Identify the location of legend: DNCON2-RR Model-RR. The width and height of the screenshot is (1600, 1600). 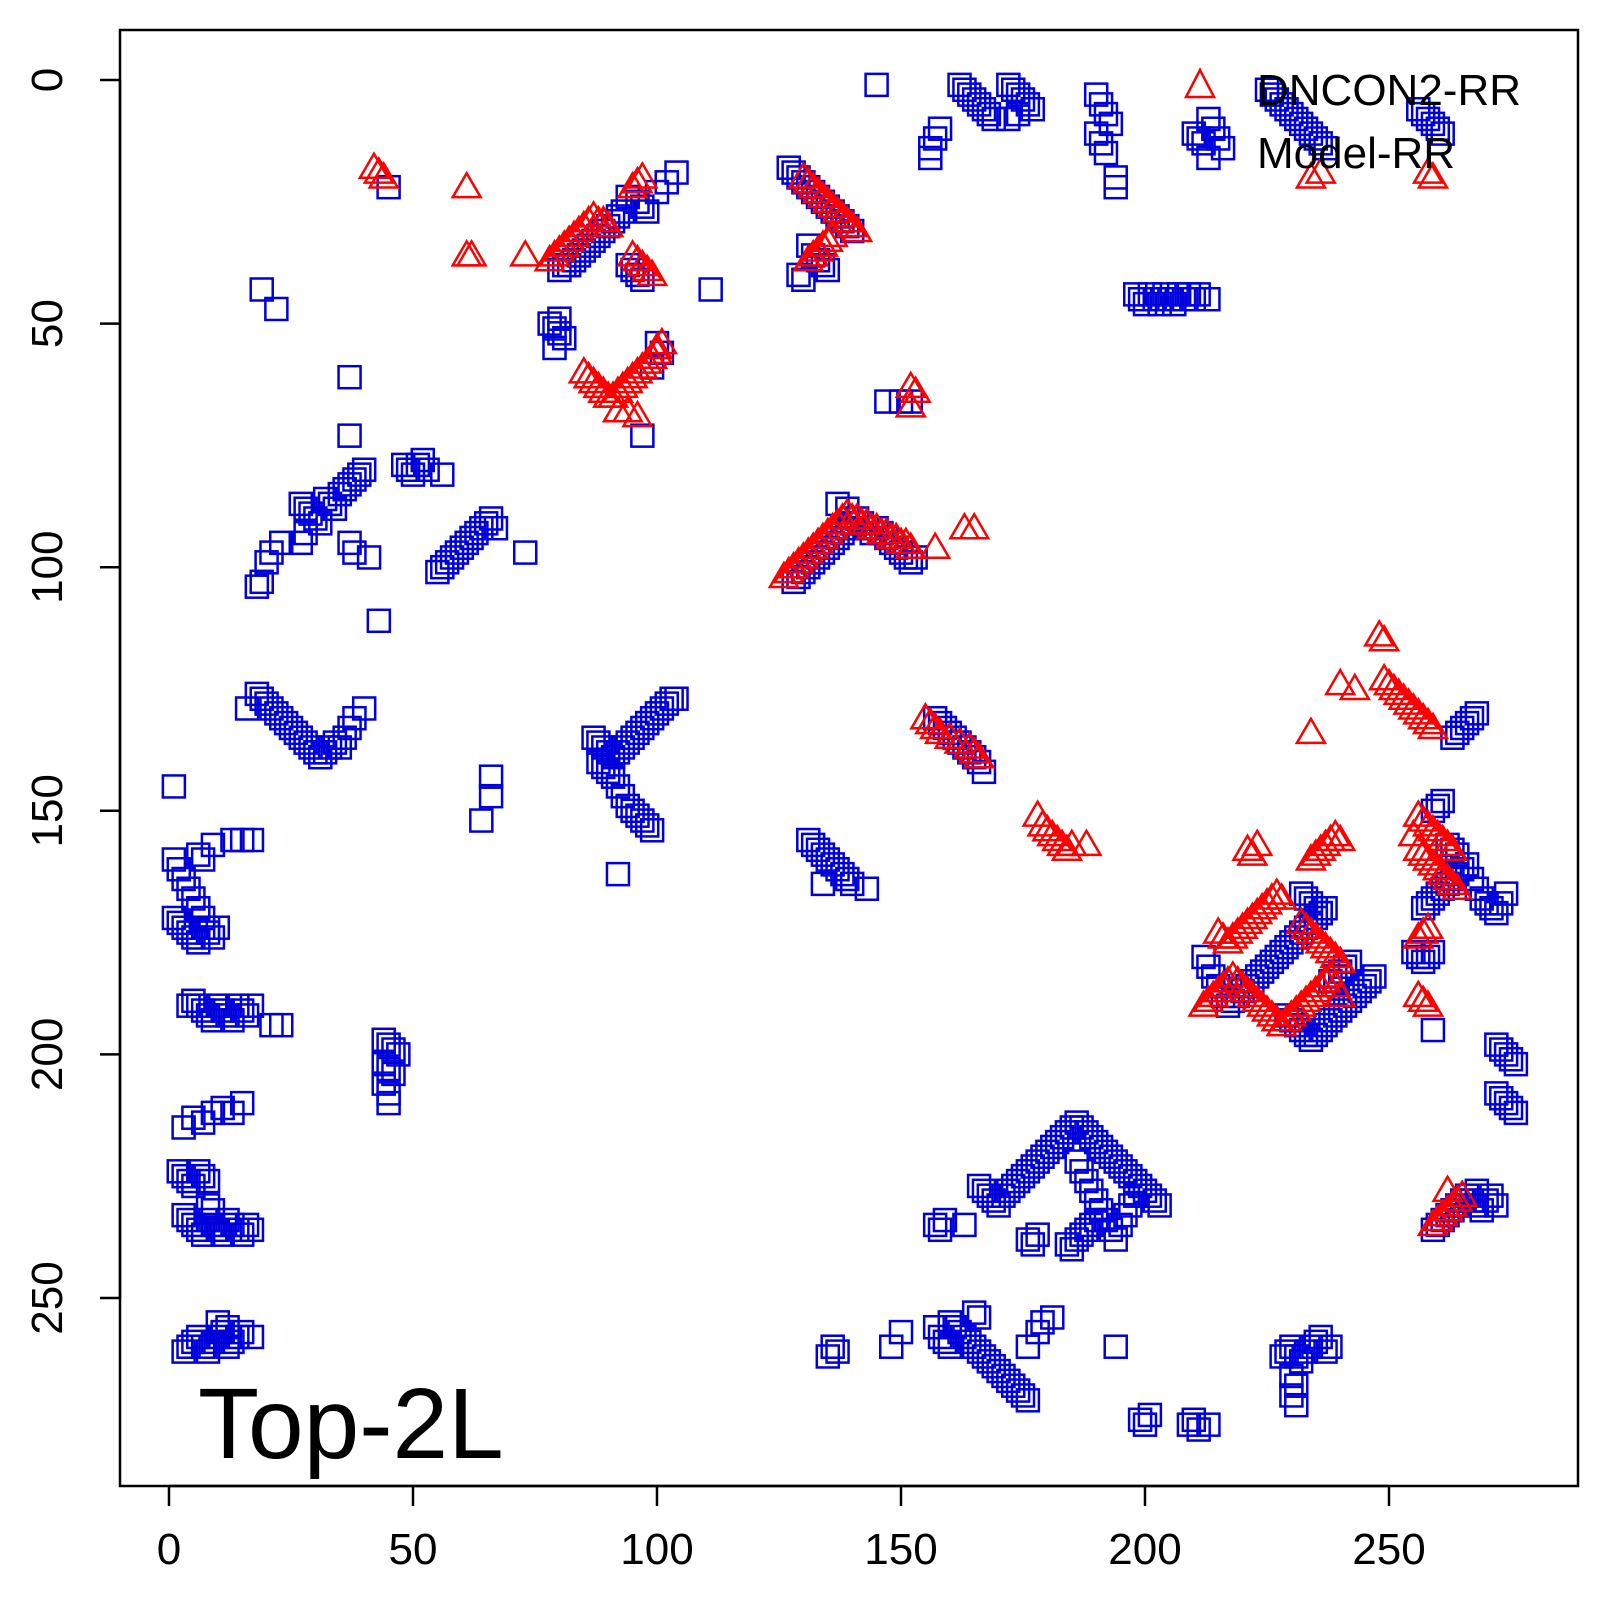
(1352, 122).